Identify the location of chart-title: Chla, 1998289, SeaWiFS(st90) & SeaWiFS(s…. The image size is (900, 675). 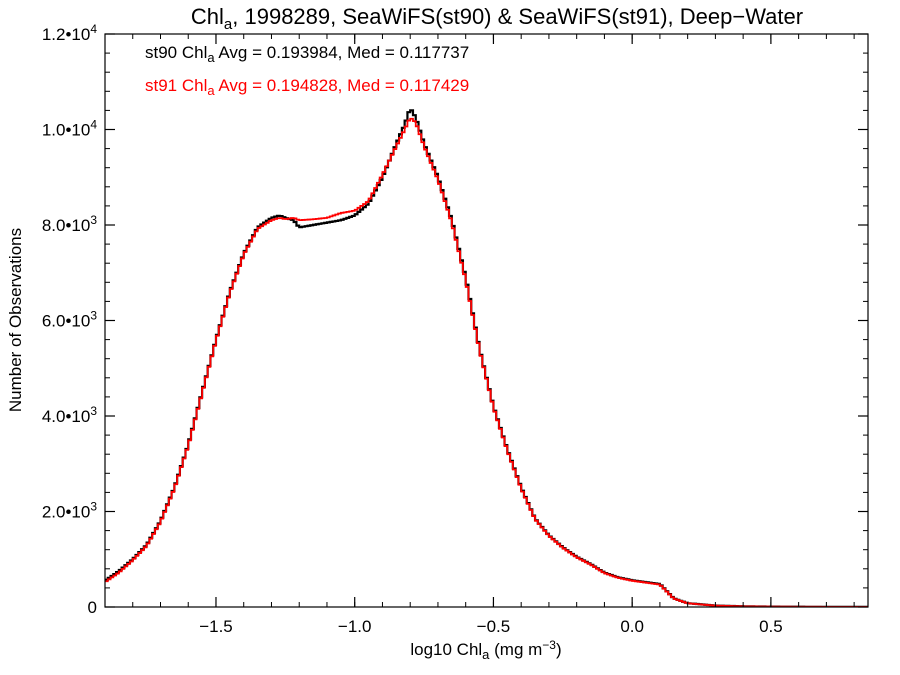
(497, 18).